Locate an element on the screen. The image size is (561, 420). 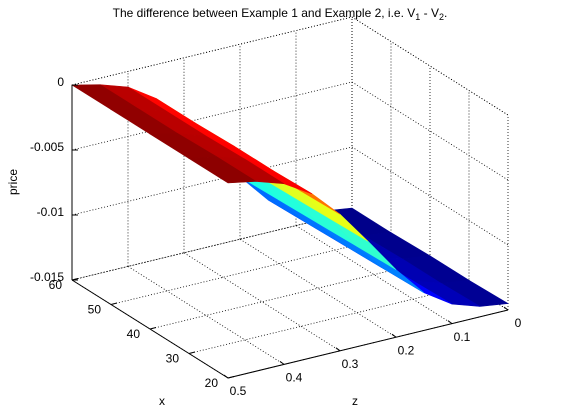
y-tick-label: 0.4 is located at coordinates (294, 378).